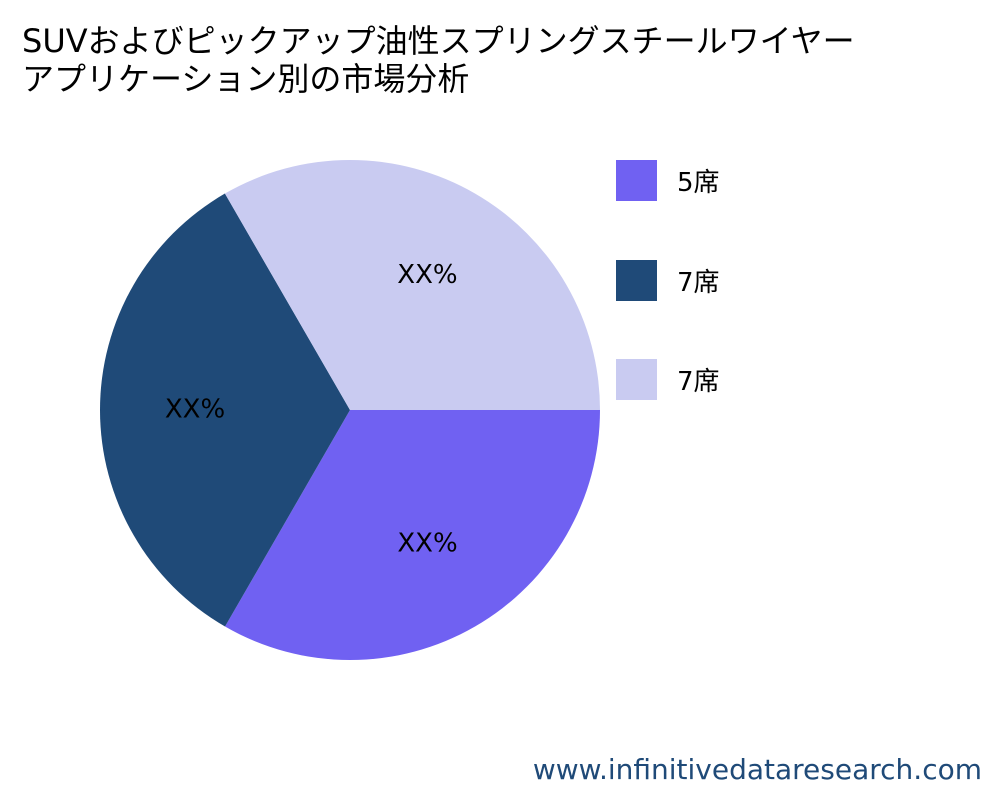 The width and height of the screenshot is (1000, 800). Describe the element at coordinates (438, 41) in the screenshot. I see `chart-title-line-1: SUVおよびピックアップ油性スプリングスチールワイヤー` at that location.